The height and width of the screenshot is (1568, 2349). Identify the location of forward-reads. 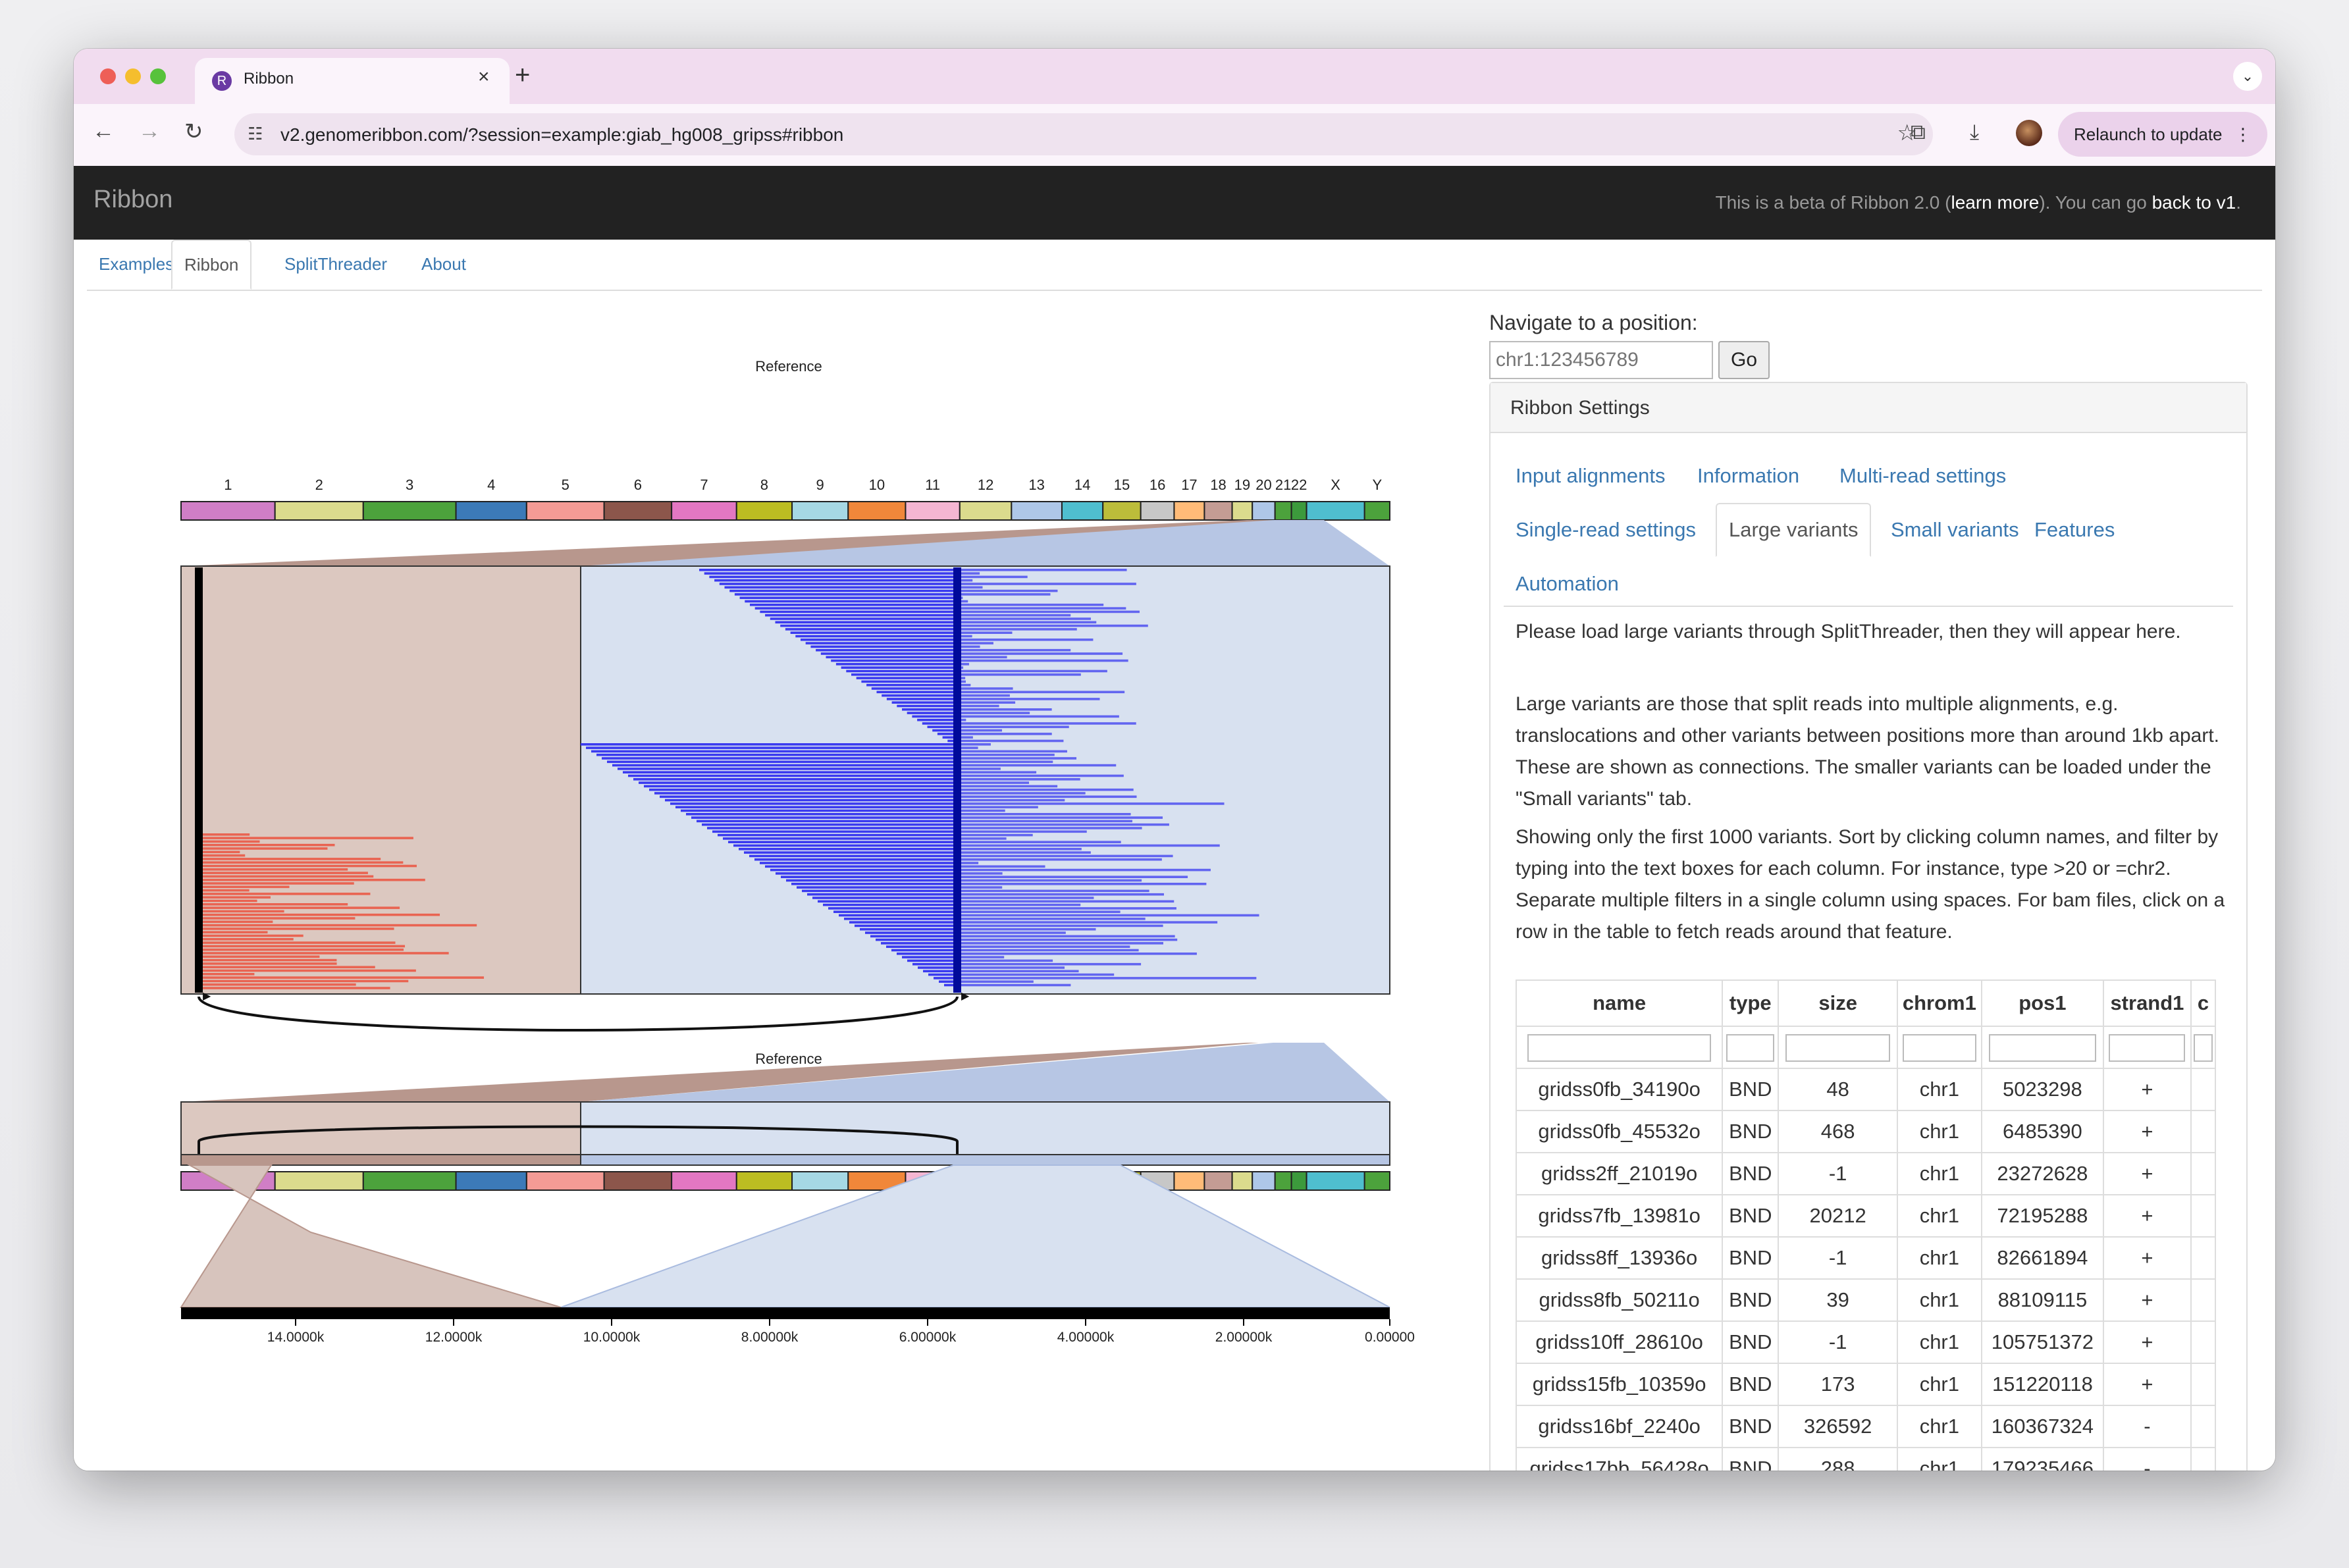
(920, 778).